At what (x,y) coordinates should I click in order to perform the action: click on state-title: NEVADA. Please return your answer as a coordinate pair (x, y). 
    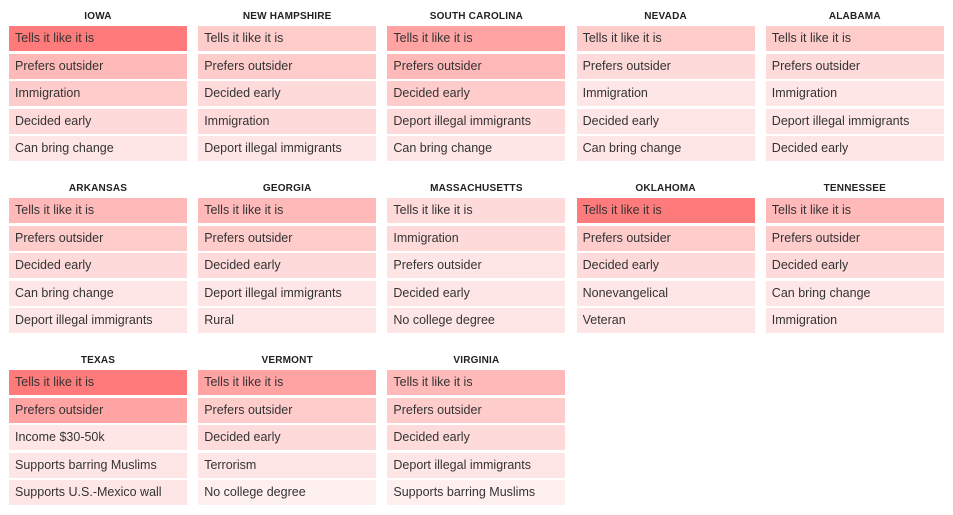
    Looking at the image, I should click on (665, 16).